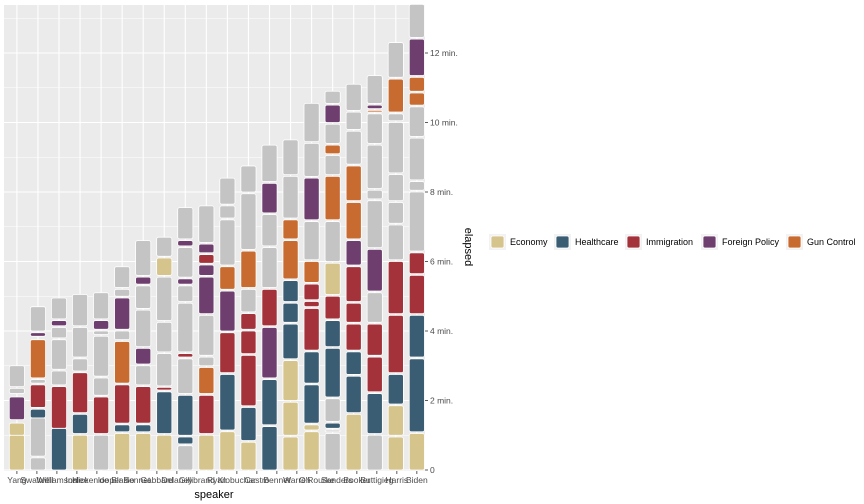  I want to click on x-tick-label: Warren, so click(297, 480).